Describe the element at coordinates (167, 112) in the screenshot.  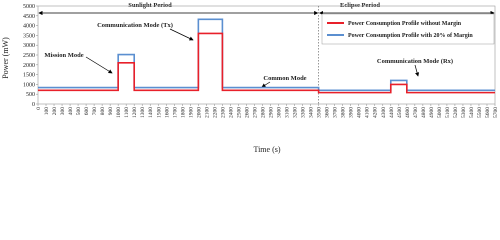
I see `x-tick-label: 1600` at that location.